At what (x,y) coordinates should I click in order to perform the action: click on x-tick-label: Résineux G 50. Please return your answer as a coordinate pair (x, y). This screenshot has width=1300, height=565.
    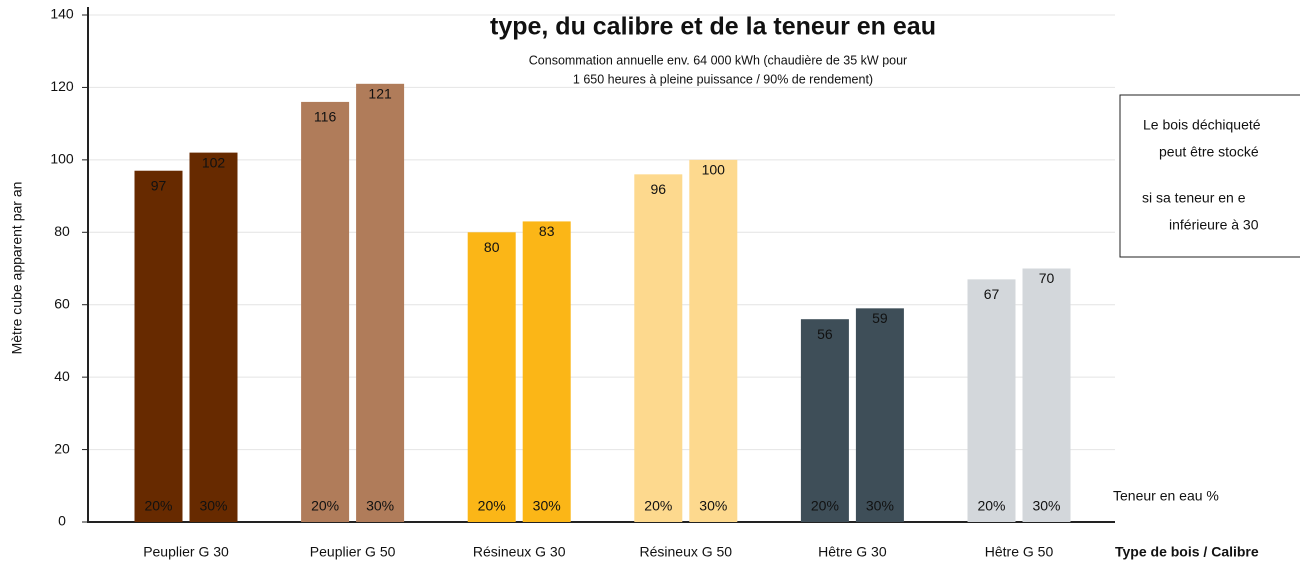
    Looking at the image, I should click on (685, 552).